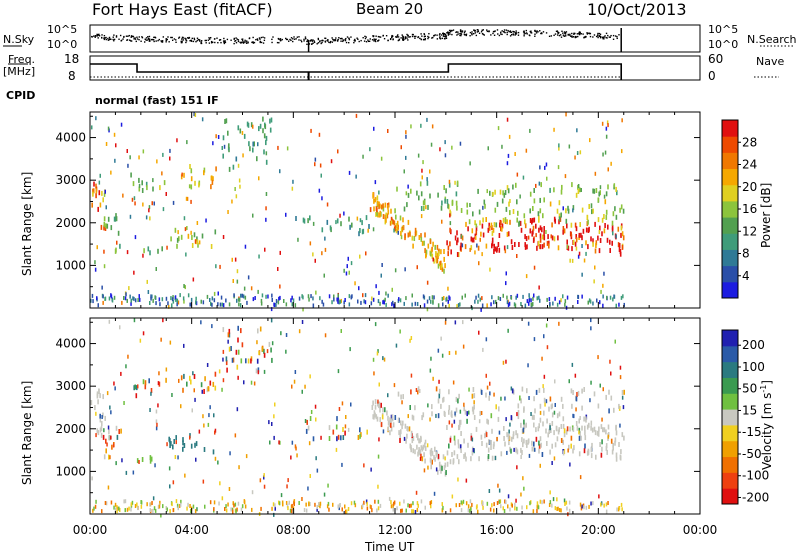 This screenshot has width=800, height=554. Describe the element at coordinates (191, 530) in the screenshot. I see `x-tick-label: 04:00` at that location.